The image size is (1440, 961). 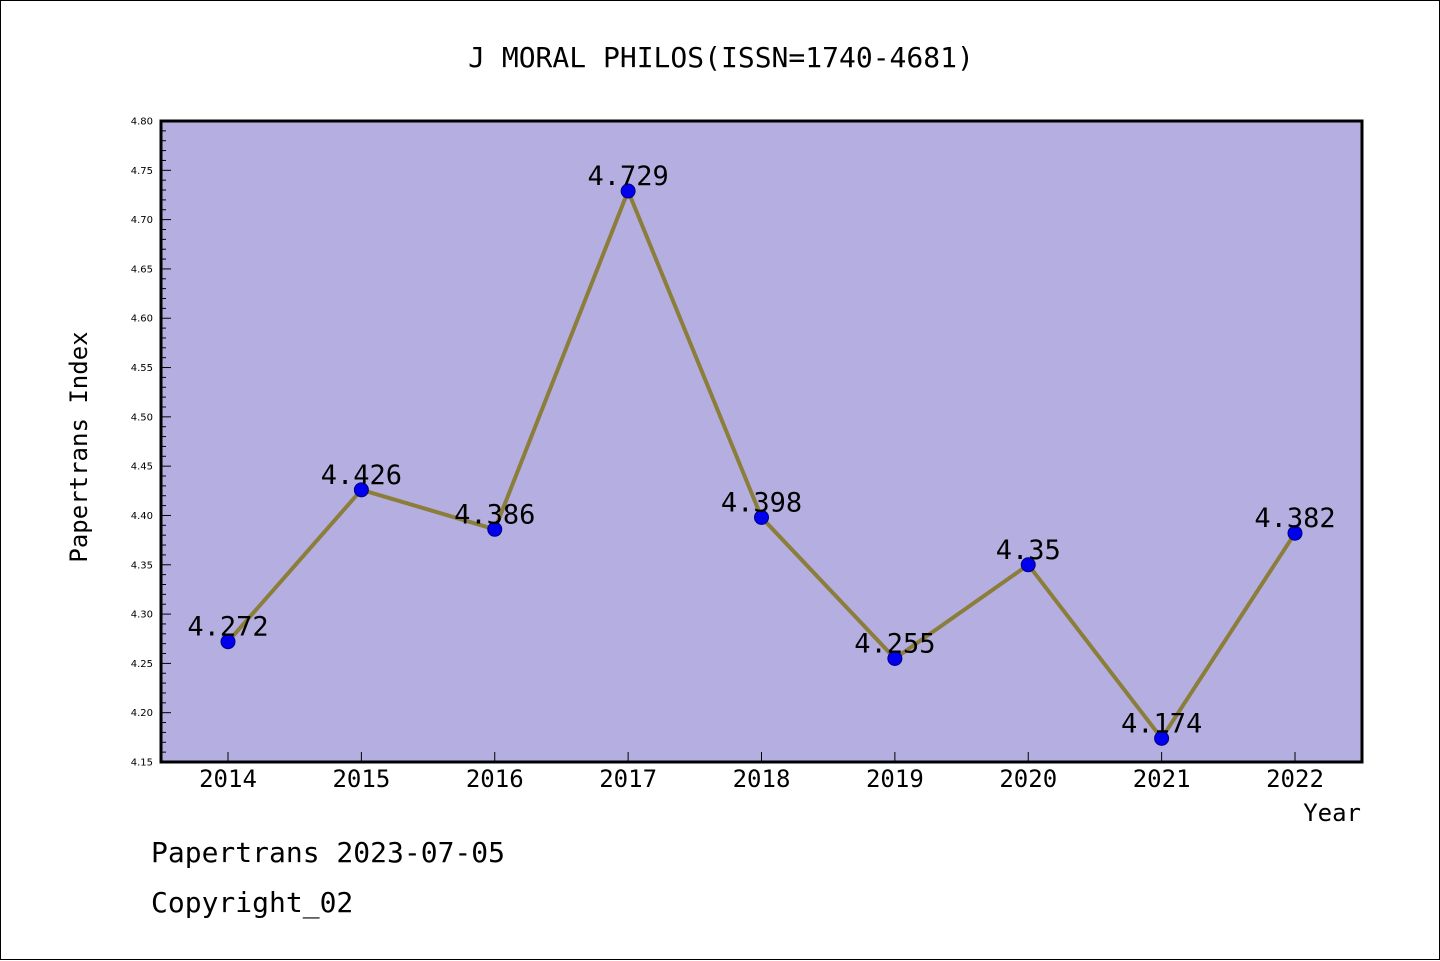 What do you see at coordinates (142, 368) in the screenshot?
I see `y-tick-label: 4.55` at bounding box center [142, 368].